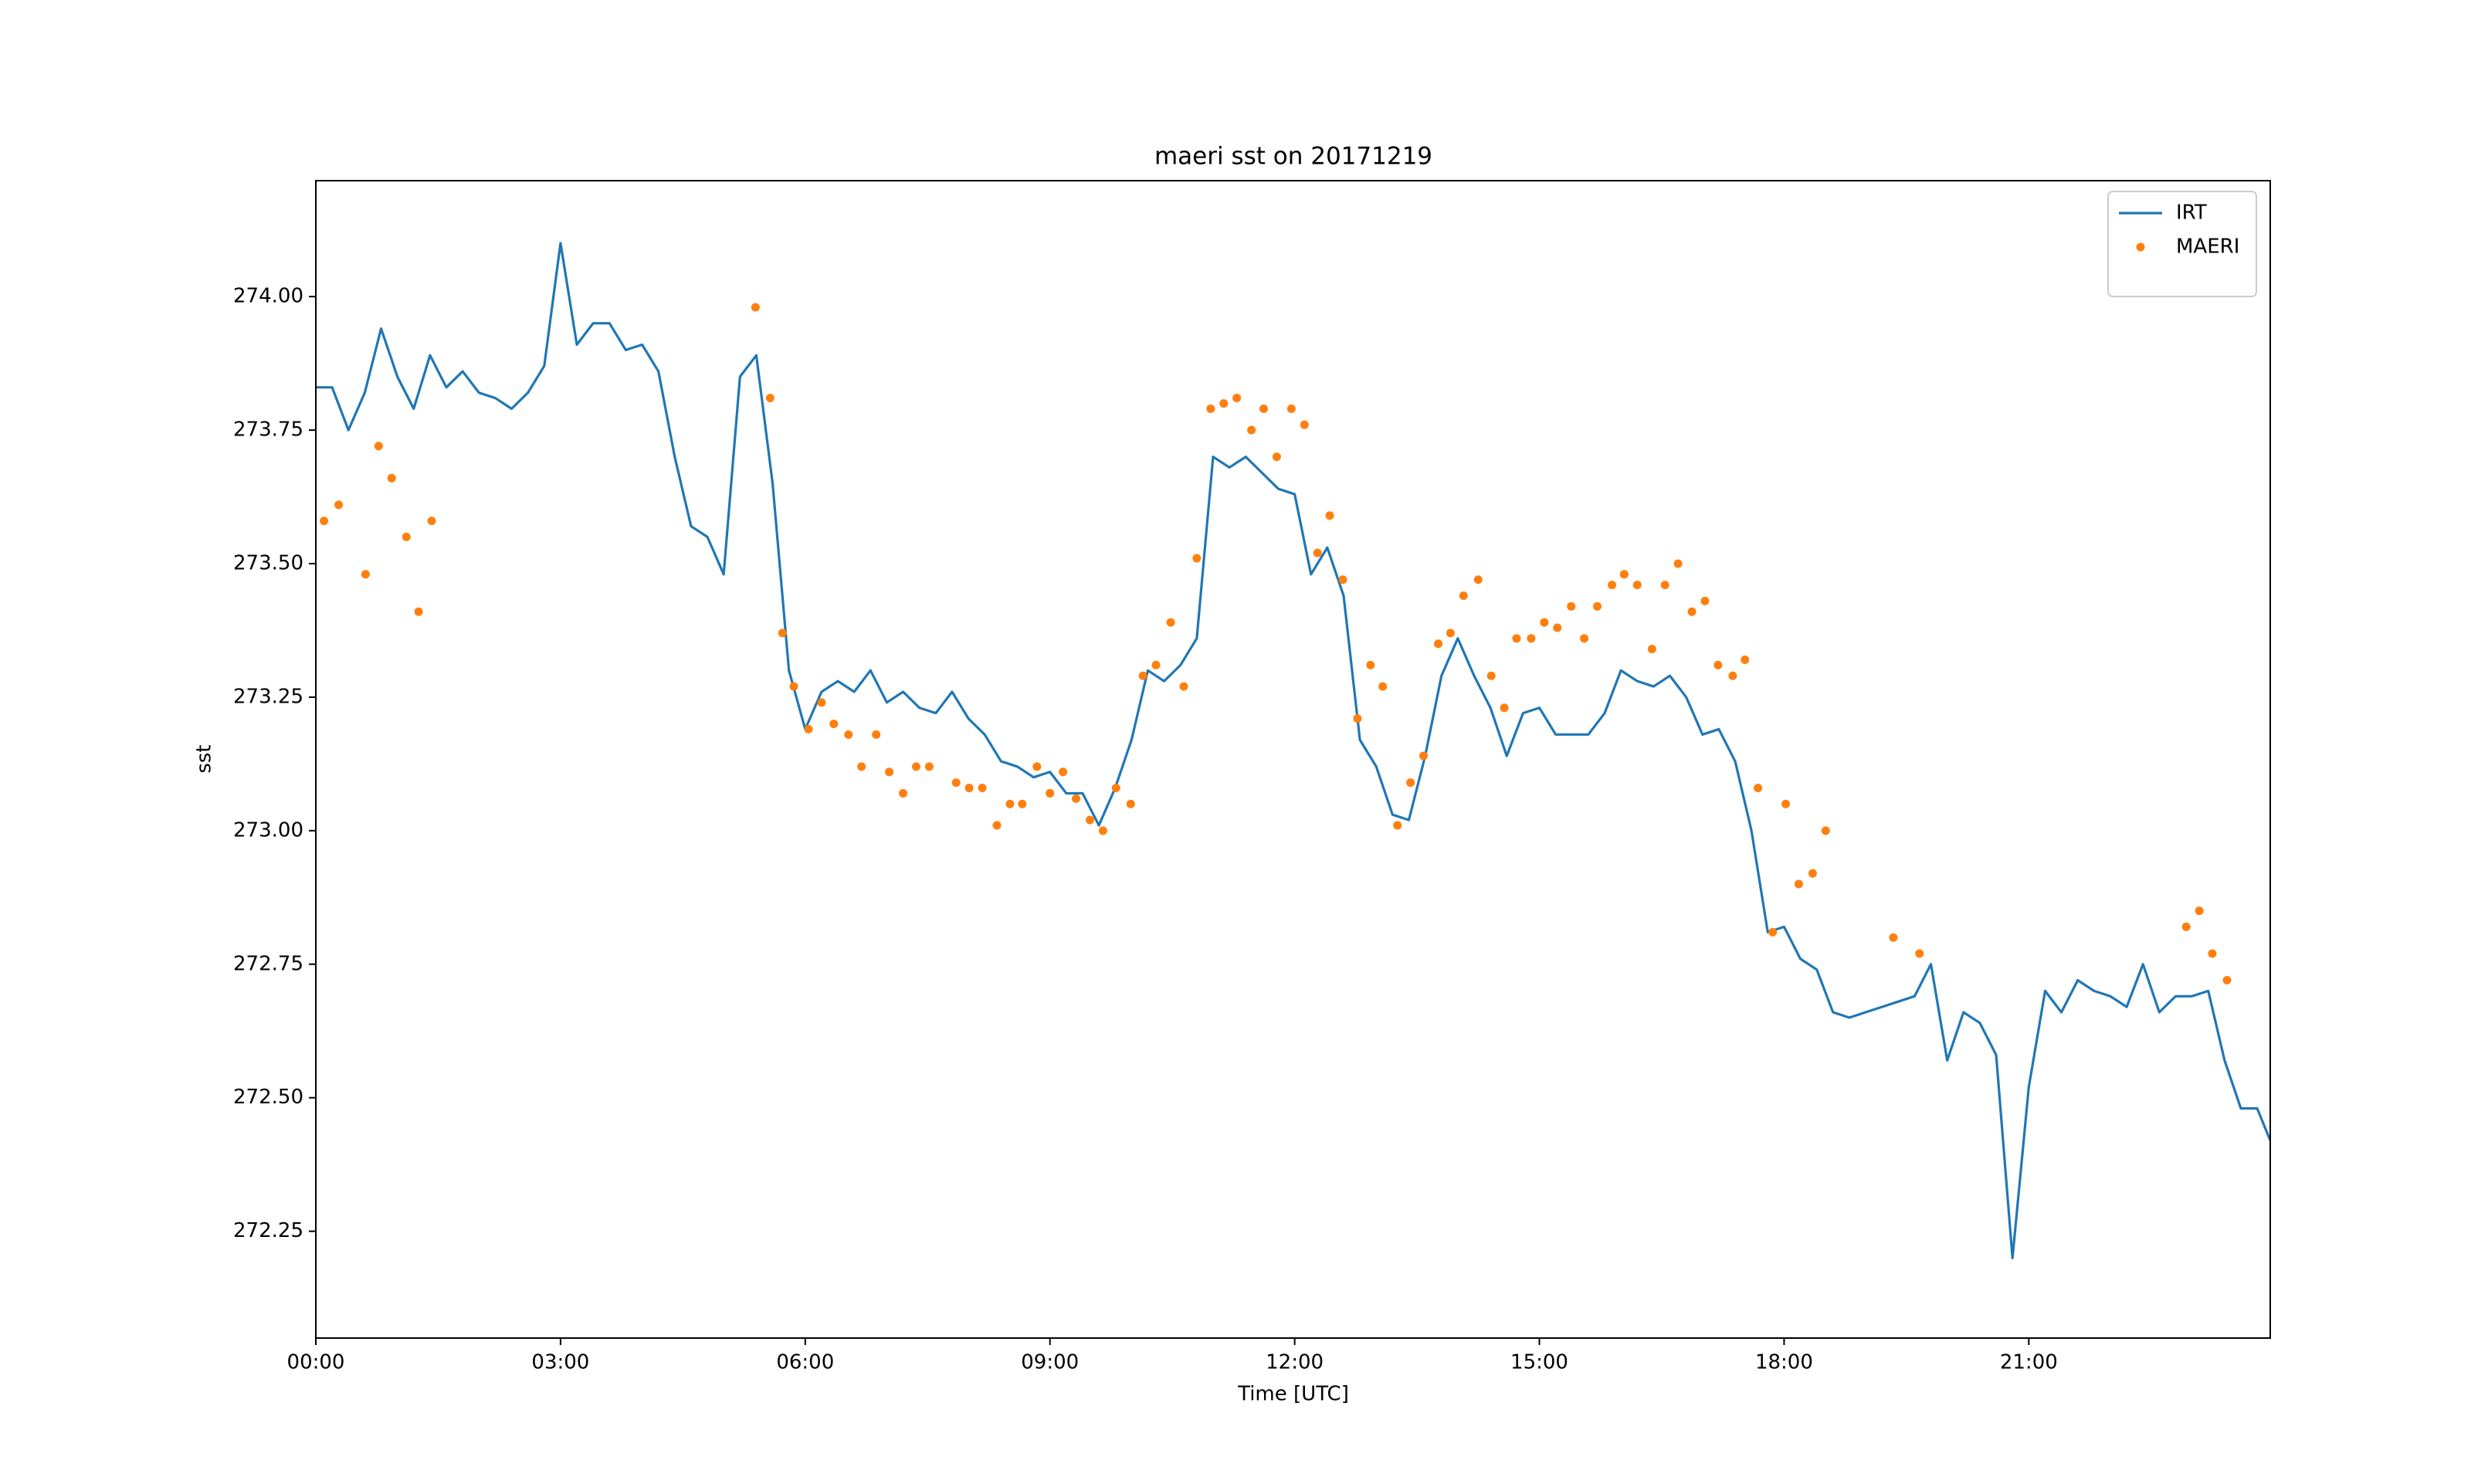  What do you see at coordinates (2207, 247) in the screenshot?
I see `legend-label: MAERI` at bounding box center [2207, 247].